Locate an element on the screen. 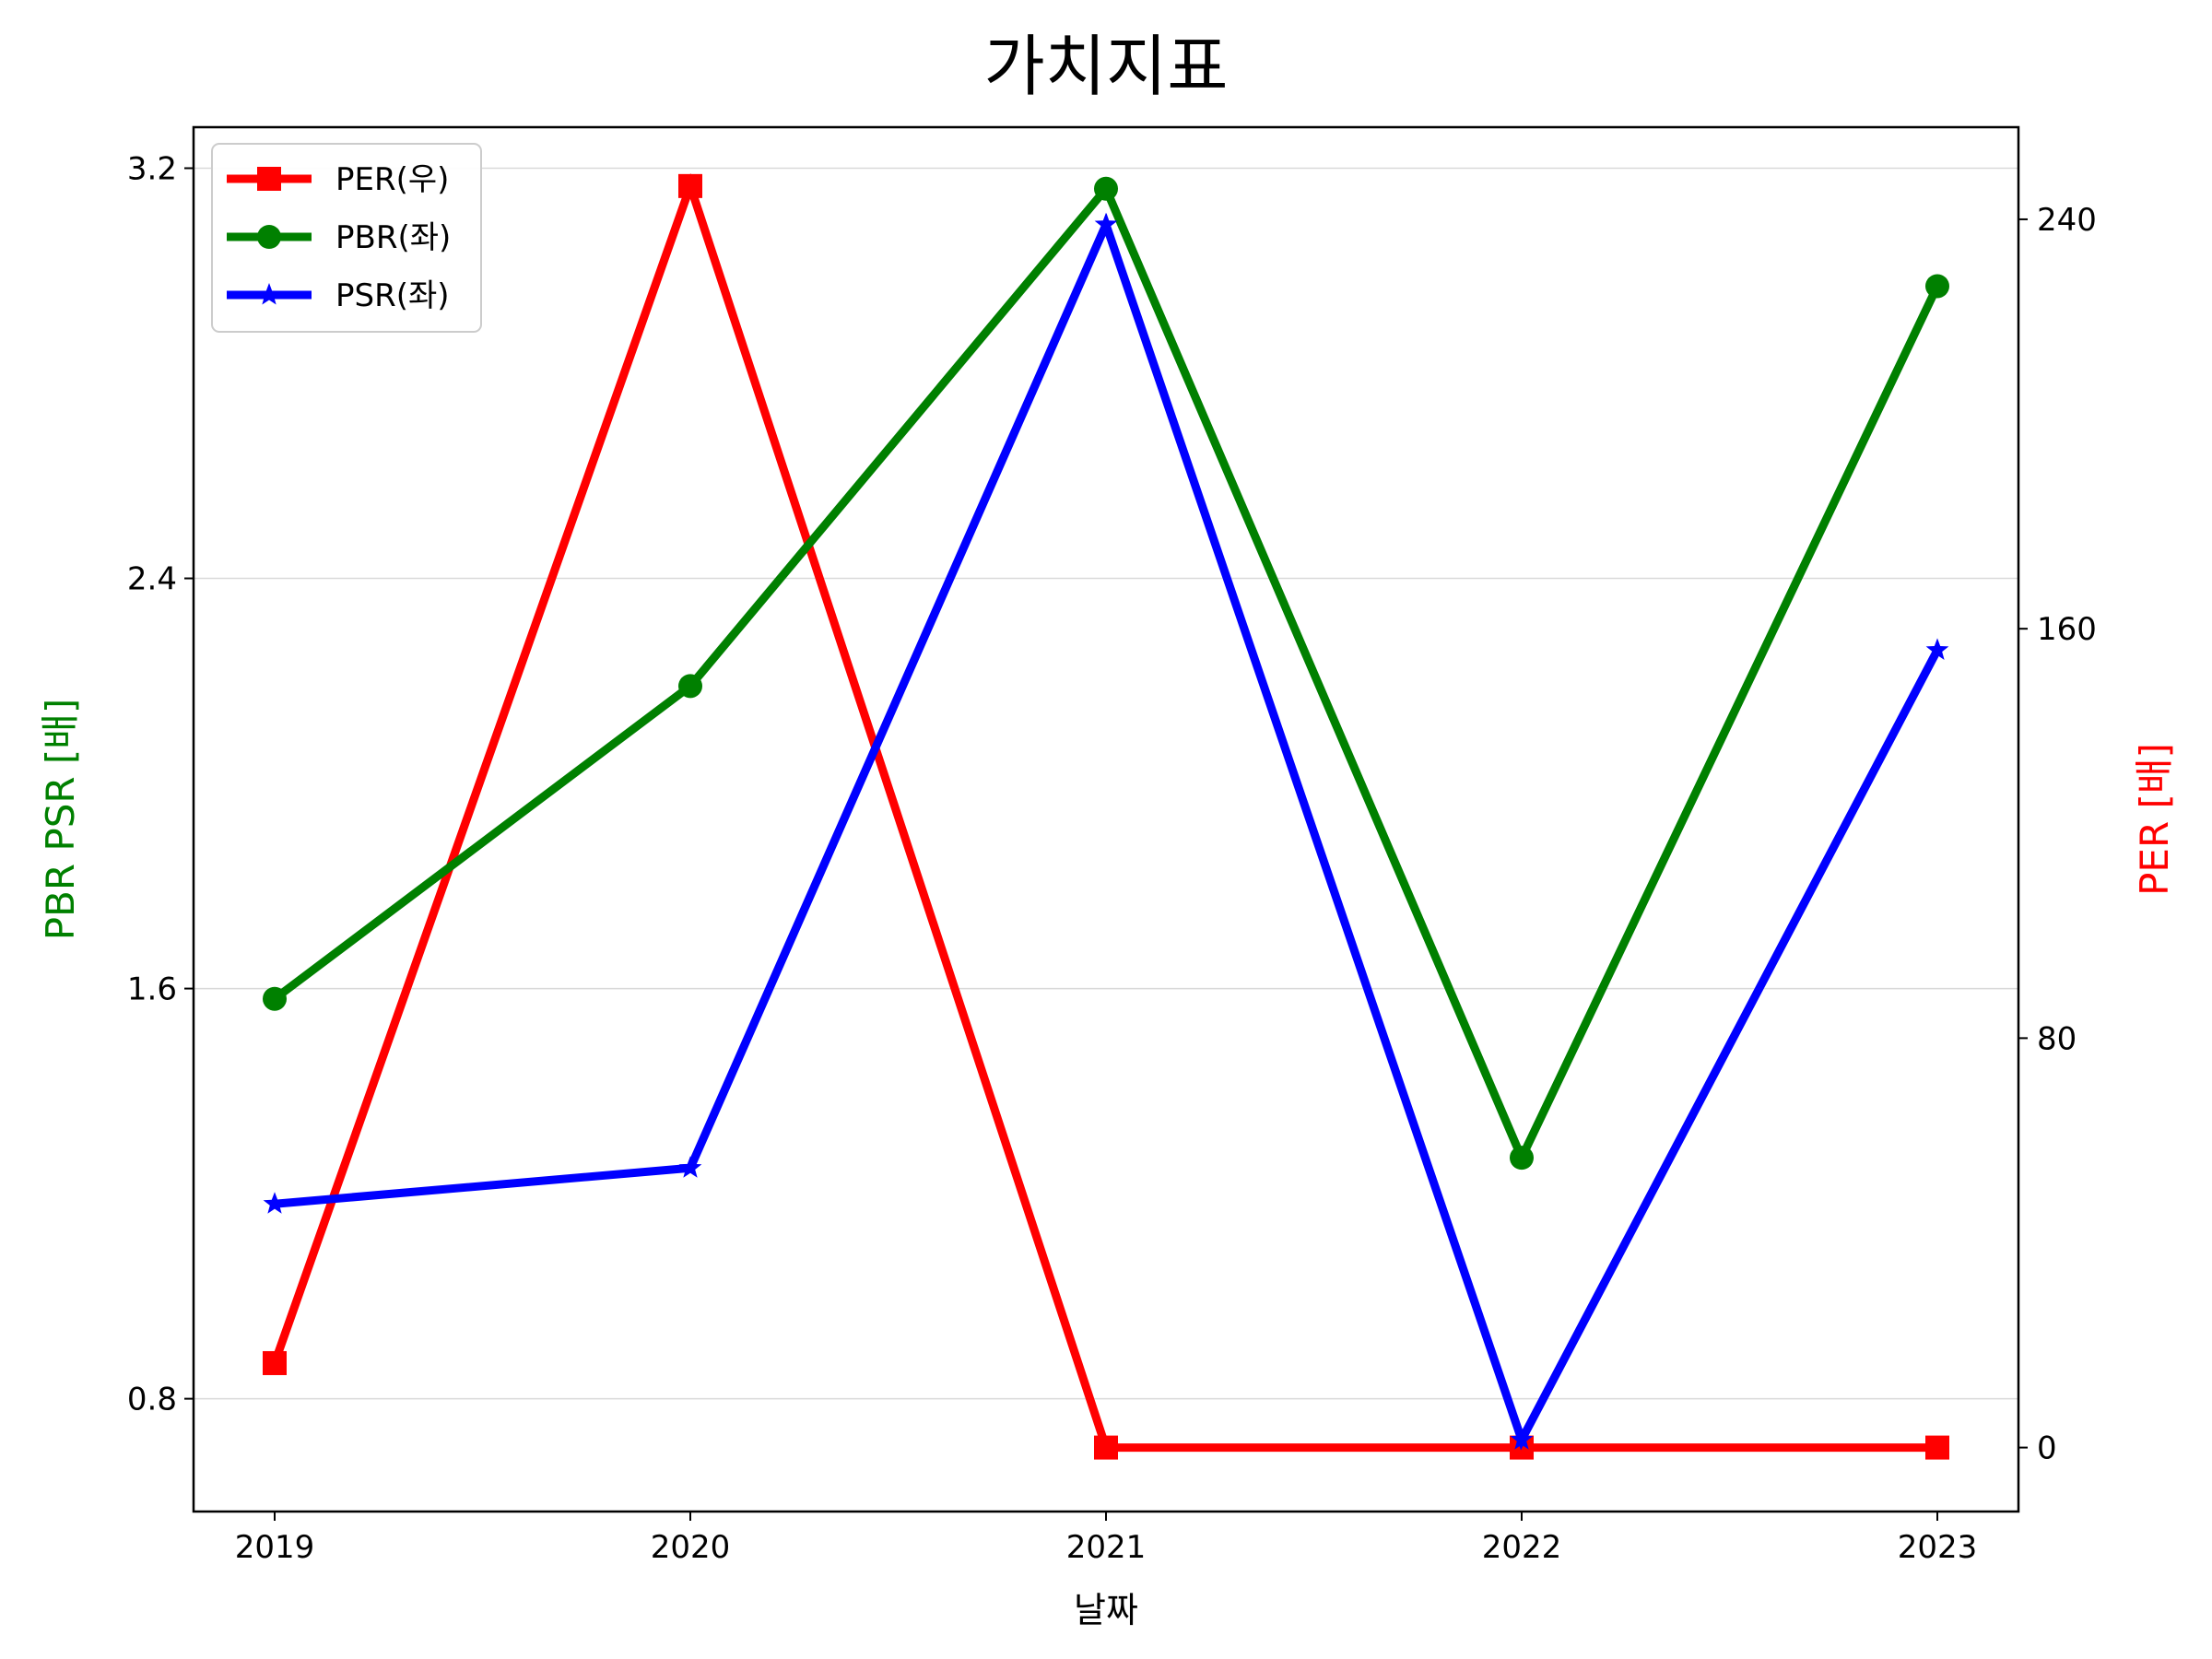 The image size is (2212, 1659). legend-entry: PER(우) is located at coordinates (338, 179).